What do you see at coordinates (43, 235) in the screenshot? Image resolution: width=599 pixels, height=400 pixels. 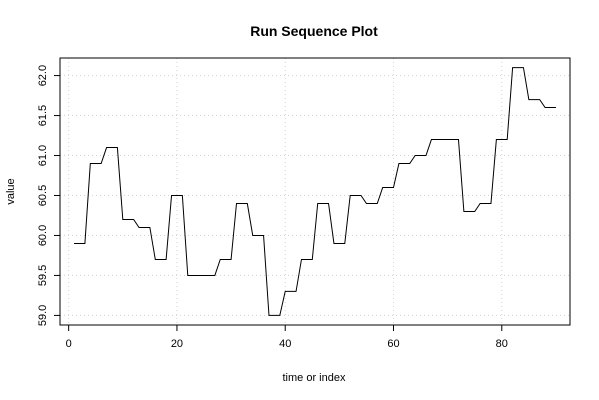 I see `y-tick-label: 60.0` at bounding box center [43, 235].